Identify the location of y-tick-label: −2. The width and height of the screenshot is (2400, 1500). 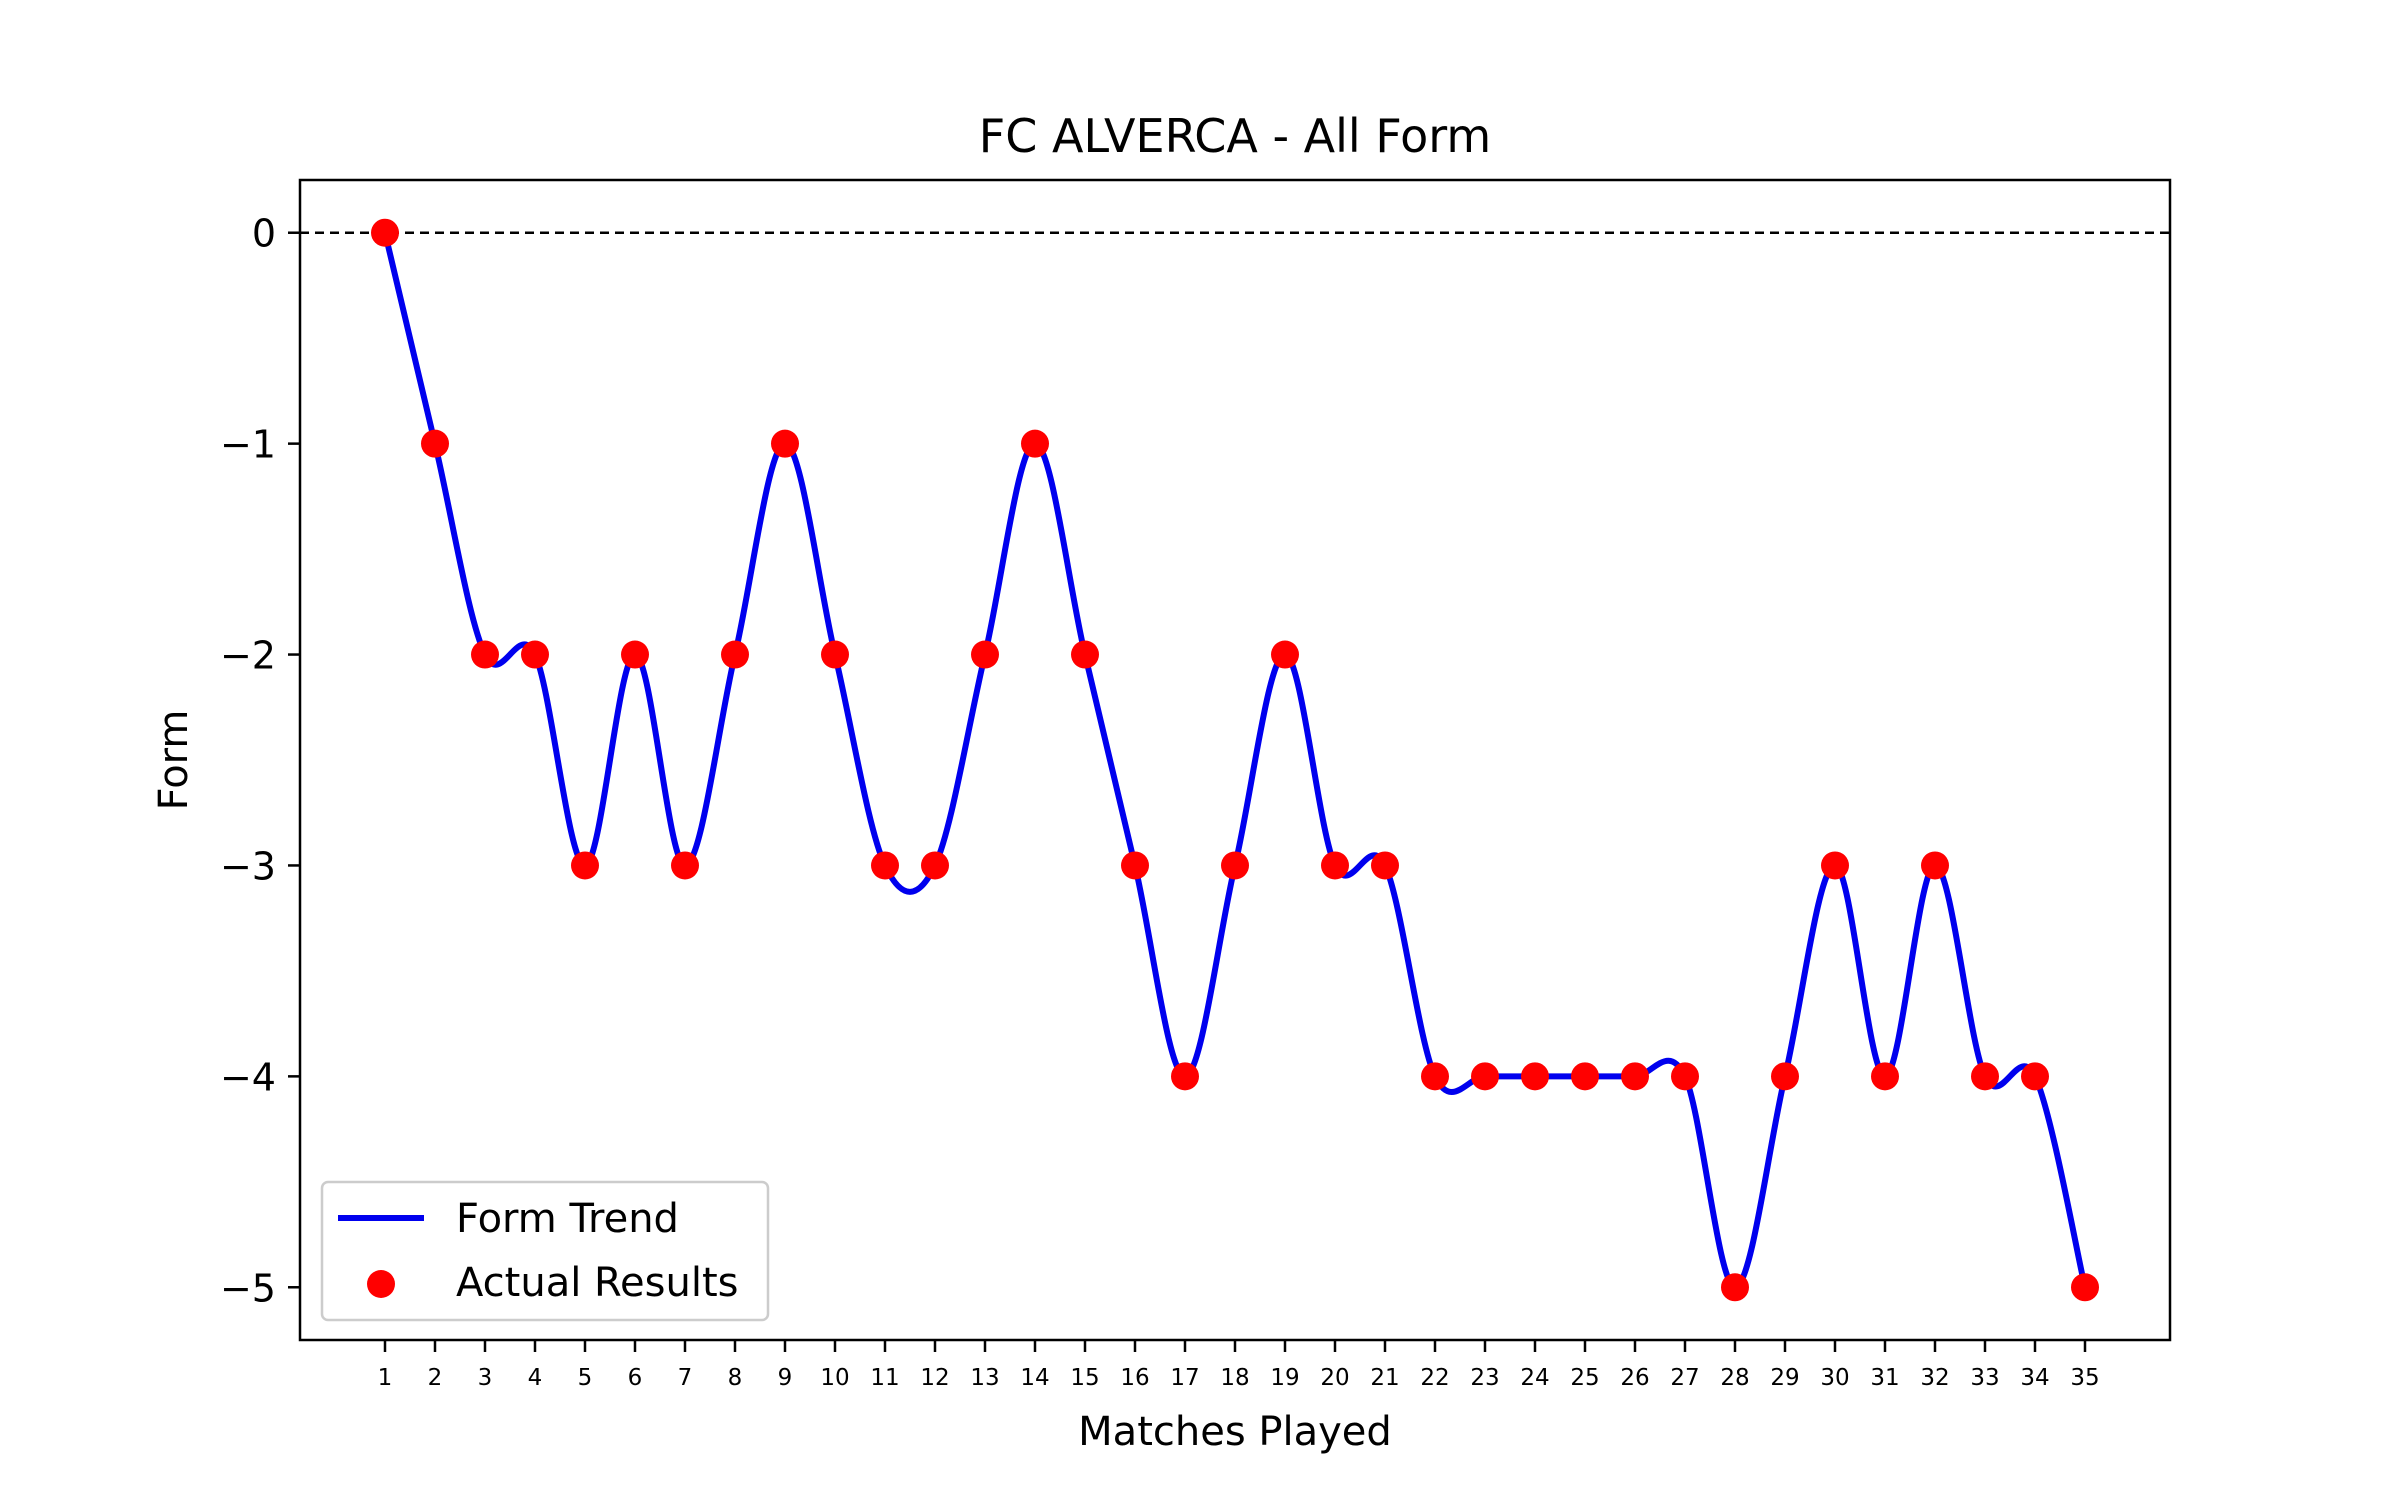
(248, 656).